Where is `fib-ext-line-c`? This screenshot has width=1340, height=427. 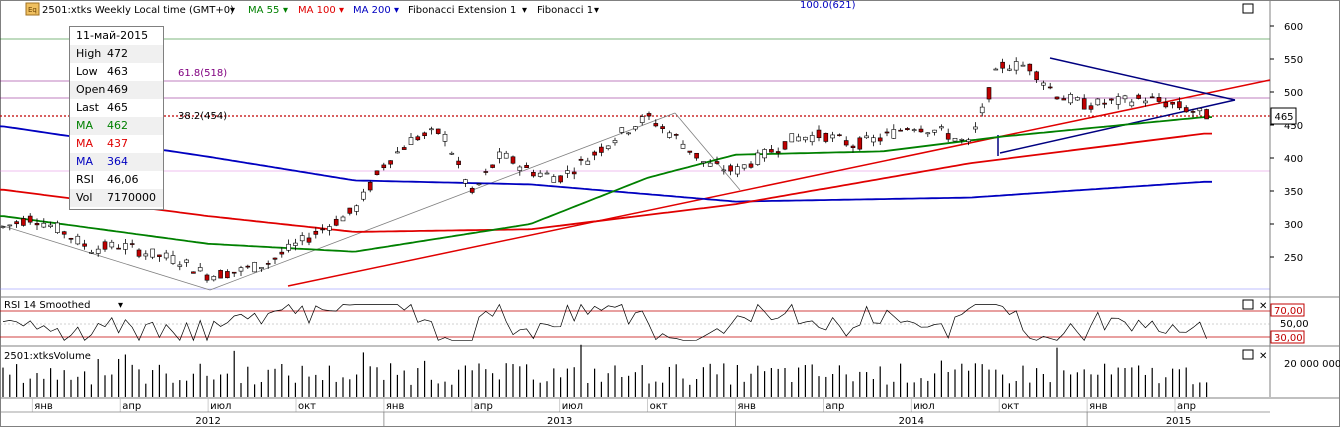
fib-ext-line-c is located at coordinates (707, 151).